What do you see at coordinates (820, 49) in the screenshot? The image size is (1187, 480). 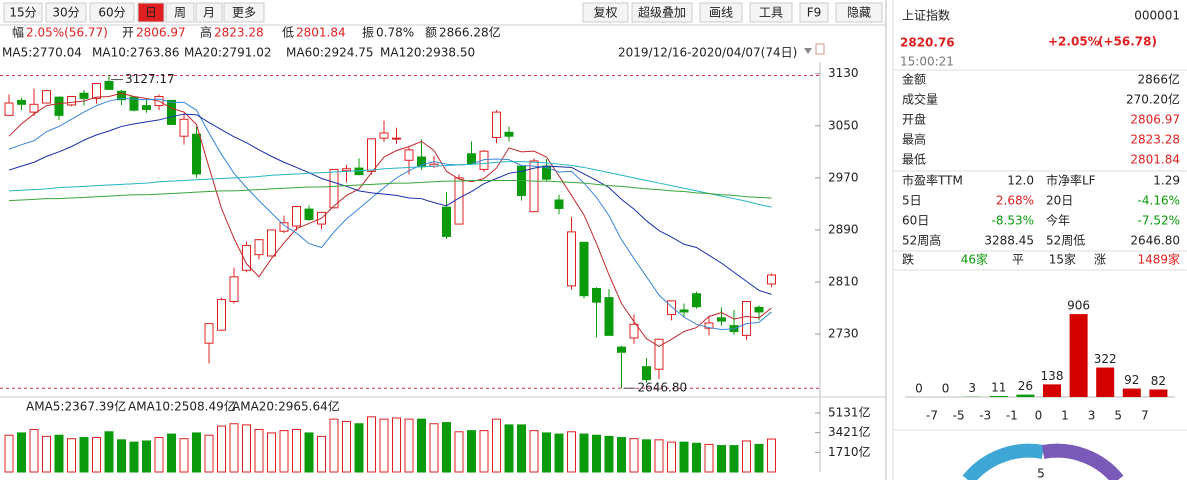 I see `lock-icon` at bounding box center [820, 49].